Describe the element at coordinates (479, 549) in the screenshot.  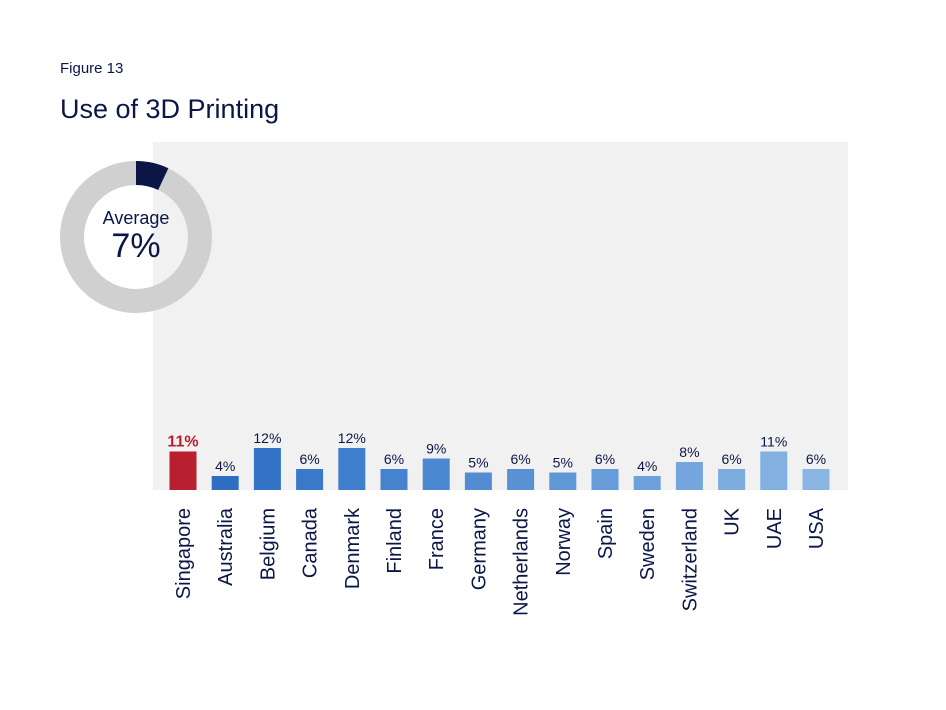
I see `category-label-germany: Germany` at that location.